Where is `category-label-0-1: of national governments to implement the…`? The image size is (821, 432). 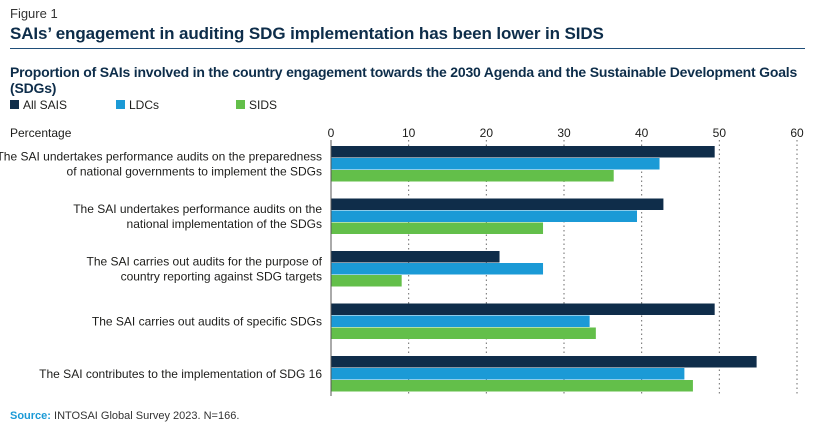
category-label-0-1: of national governments to implement the… is located at coordinates (194, 171).